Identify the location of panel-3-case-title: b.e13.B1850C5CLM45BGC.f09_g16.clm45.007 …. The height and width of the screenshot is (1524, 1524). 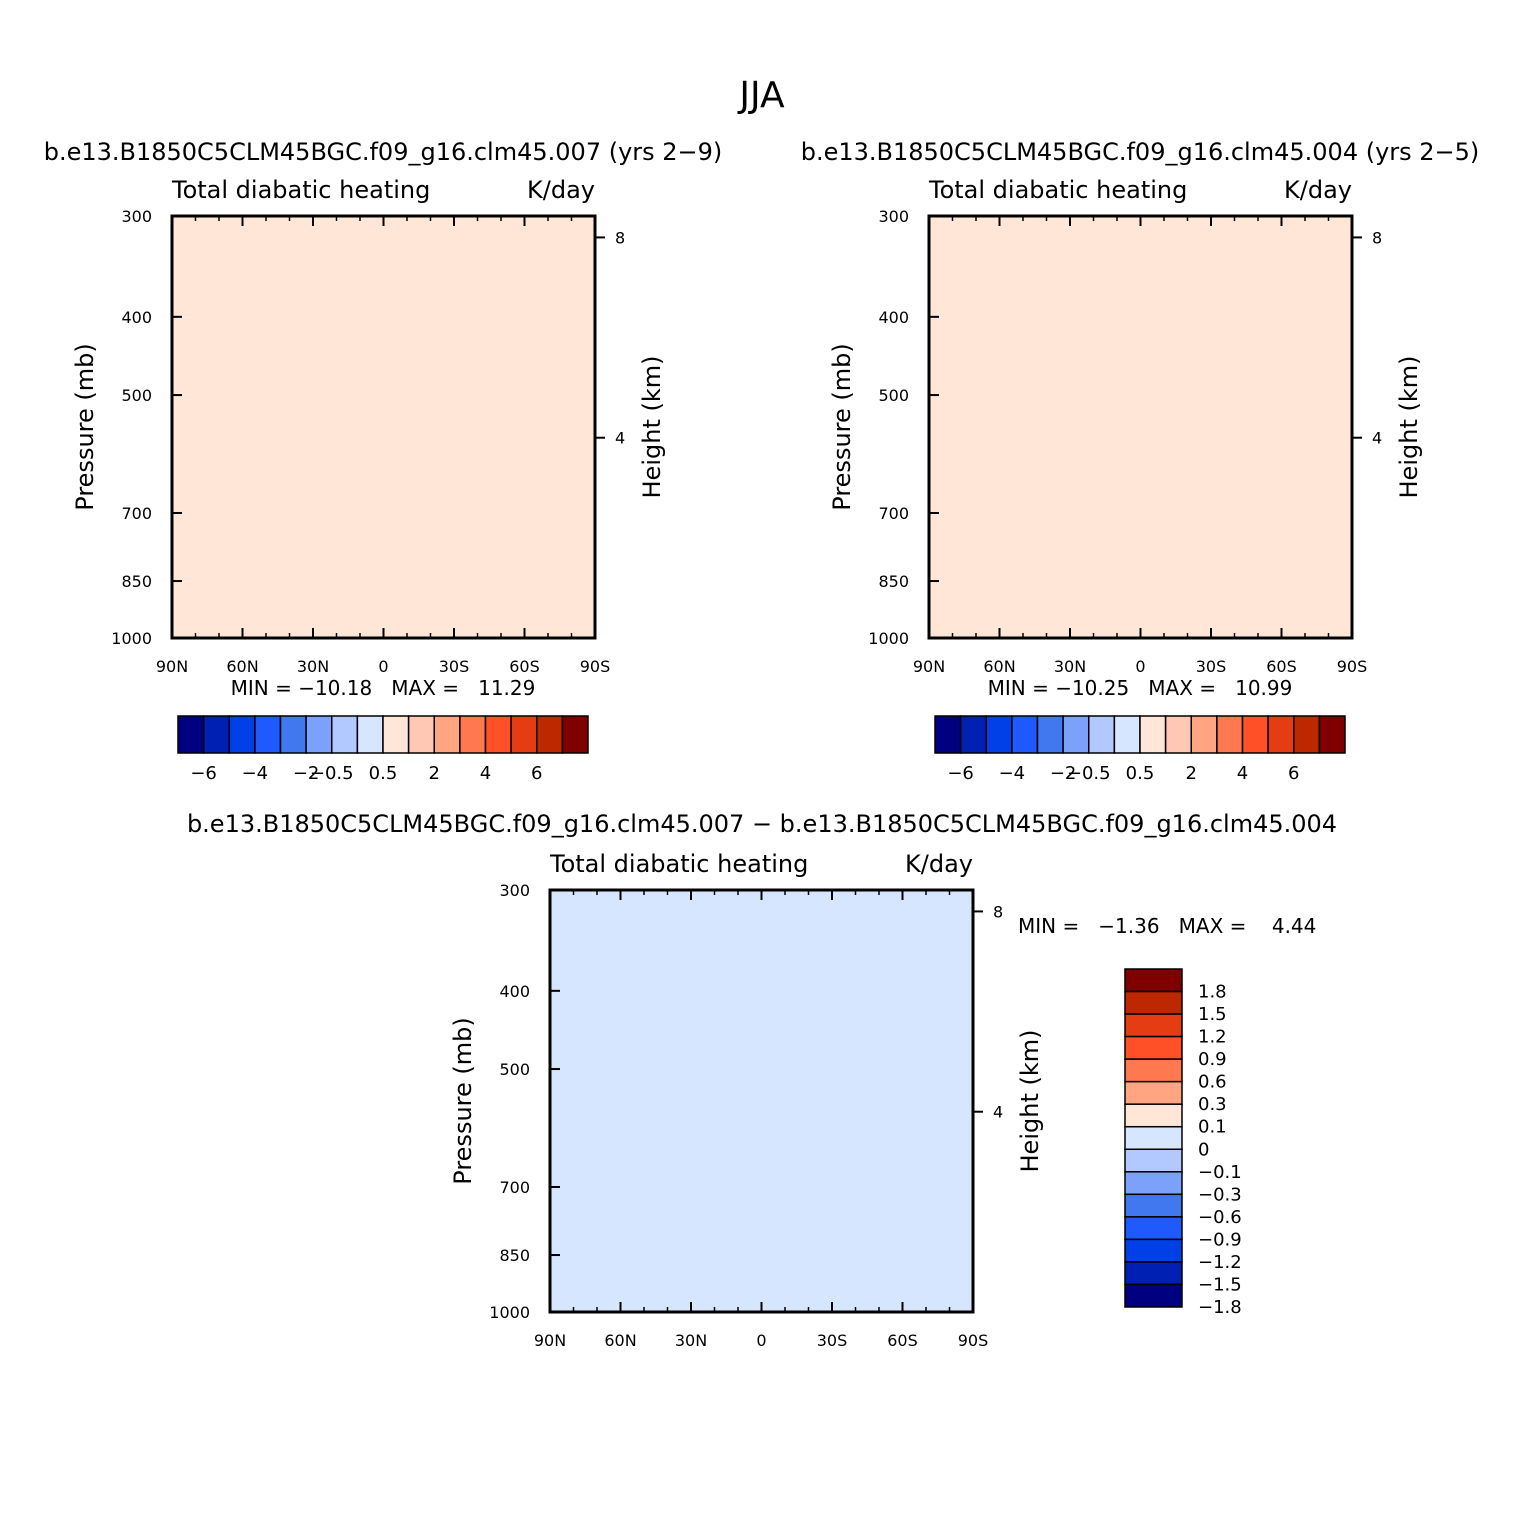
(762, 824).